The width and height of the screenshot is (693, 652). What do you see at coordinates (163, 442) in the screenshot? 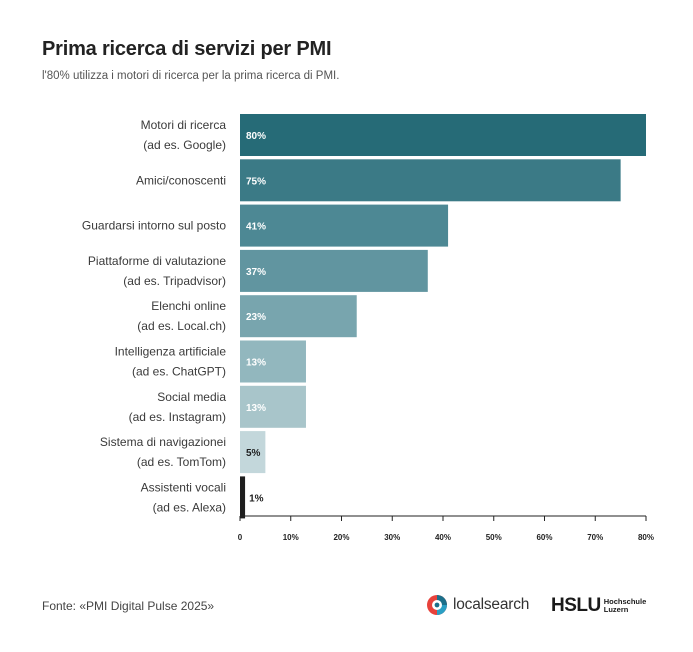
I see `category-label: Sistema di navigazionei` at bounding box center [163, 442].